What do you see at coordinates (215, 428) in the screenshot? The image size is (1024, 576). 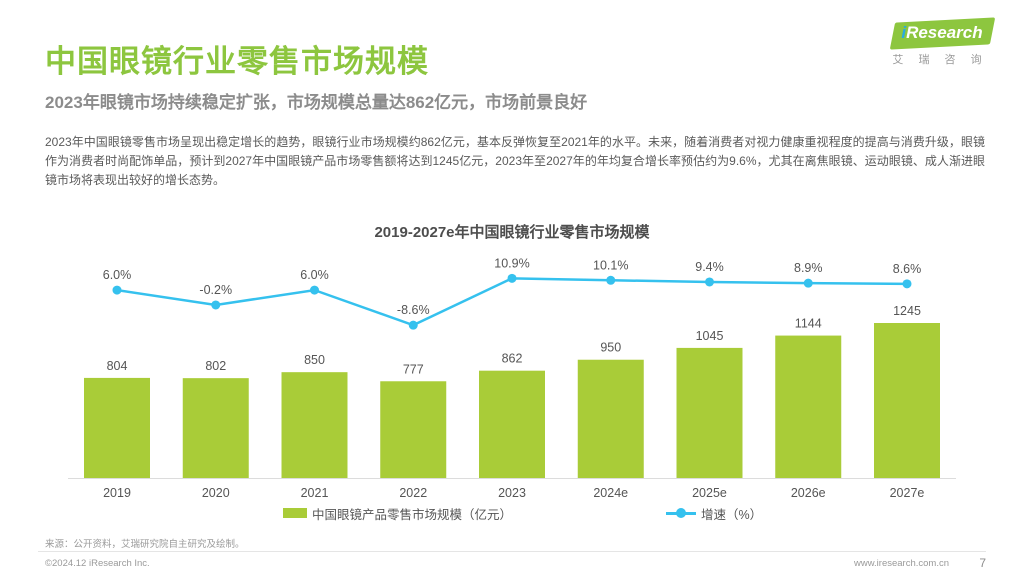 I see `bar-2020` at bounding box center [215, 428].